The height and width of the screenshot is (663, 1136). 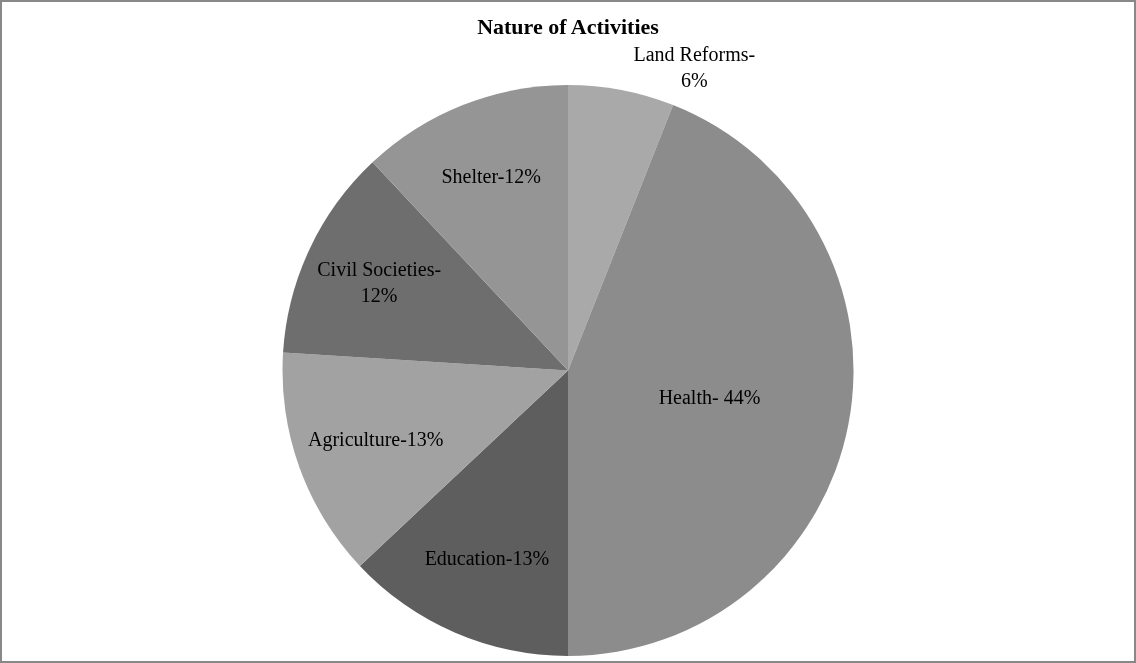 I want to click on slice-label: Shelter-12%, so click(x=491, y=176).